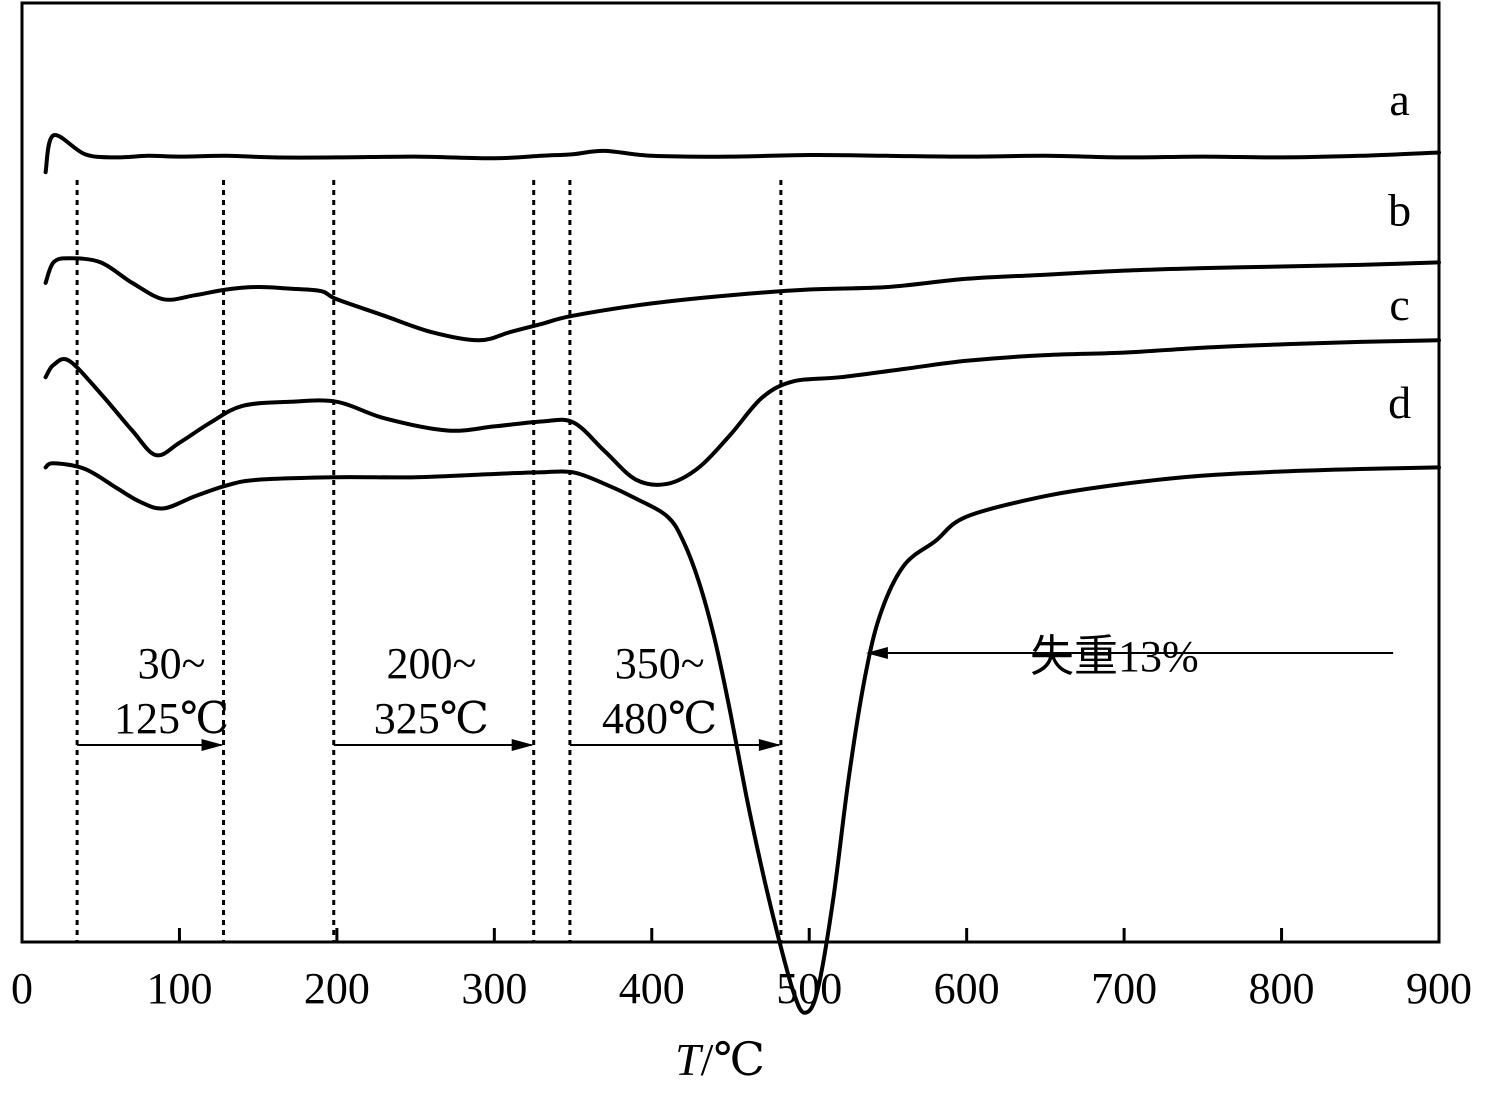  Describe the element at coordinates (1282, 988) in the screenshot. I see `x-tick-label-800: 800` at that location.